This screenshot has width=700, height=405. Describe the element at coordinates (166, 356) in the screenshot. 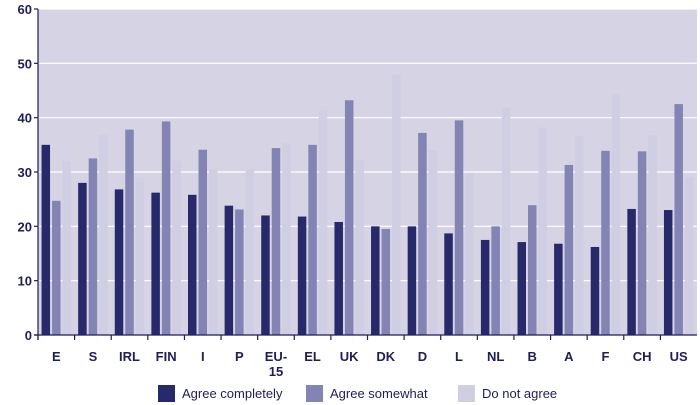

I see `x-tick-label: FIN` at that location.